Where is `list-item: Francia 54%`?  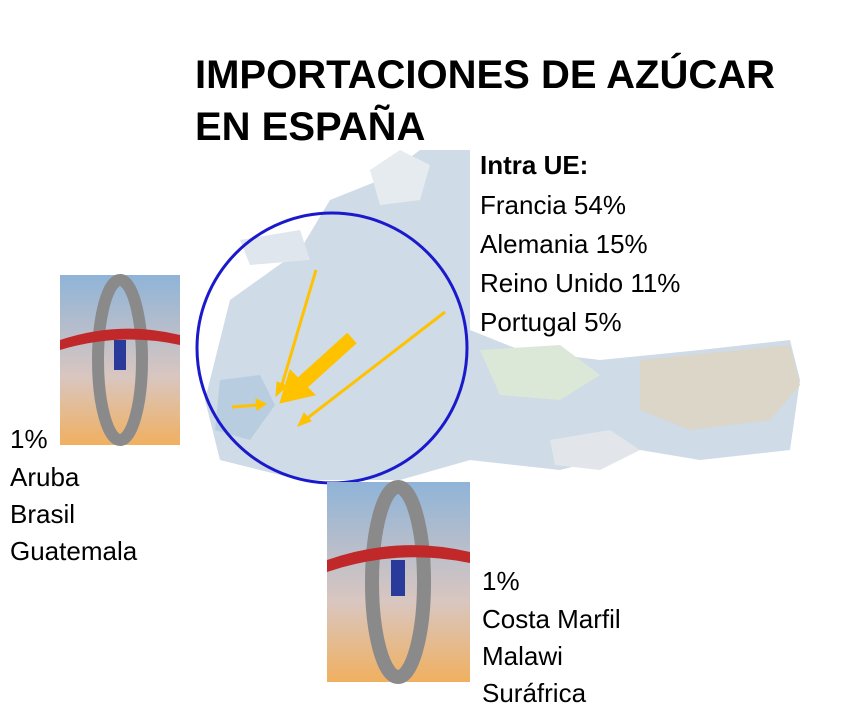
list-item: Francia 54% is located at coordinates (553, 205).